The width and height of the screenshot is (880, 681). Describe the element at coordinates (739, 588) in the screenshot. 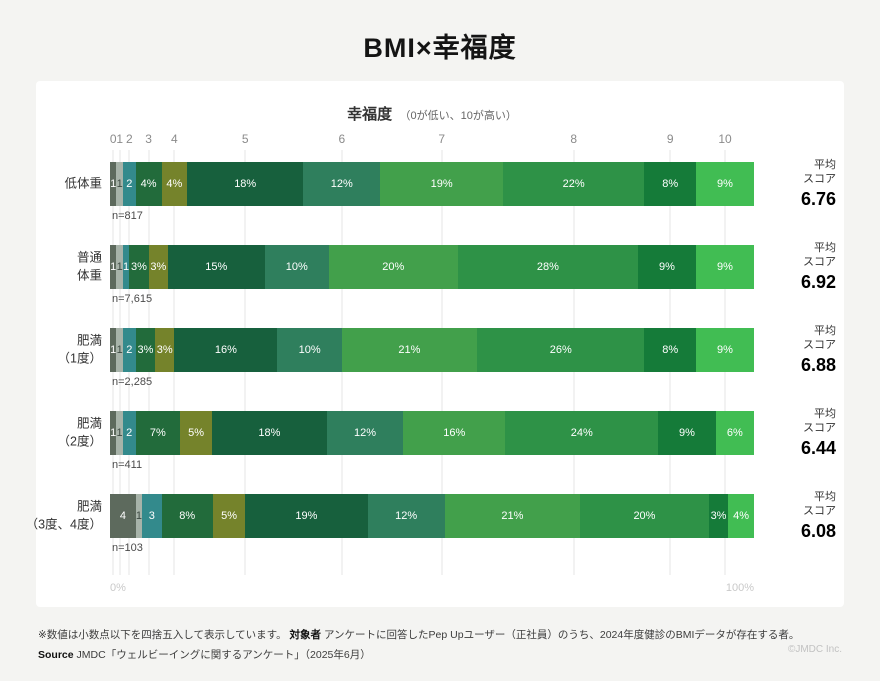

I see `x-axis-max-label: 100%` at that location.